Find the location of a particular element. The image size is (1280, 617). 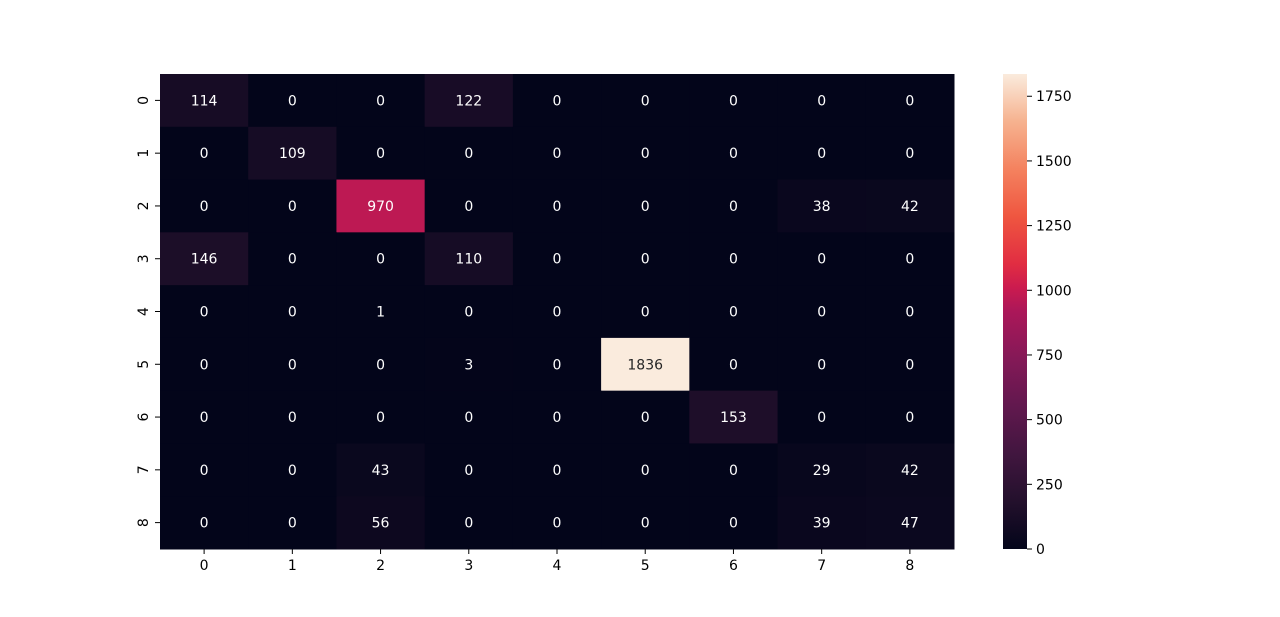

y-tick-label: 8 is located at coordinates (144, 522).